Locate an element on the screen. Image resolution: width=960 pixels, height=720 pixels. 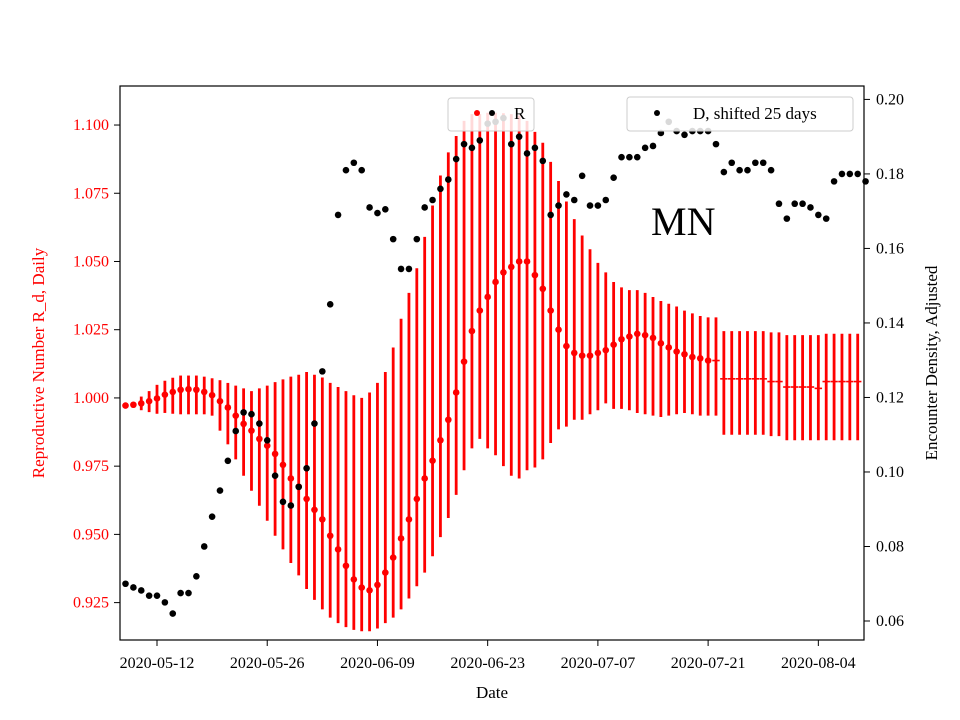
x-tick-label: 2020-05-12 is located at coordinates (157, 663).